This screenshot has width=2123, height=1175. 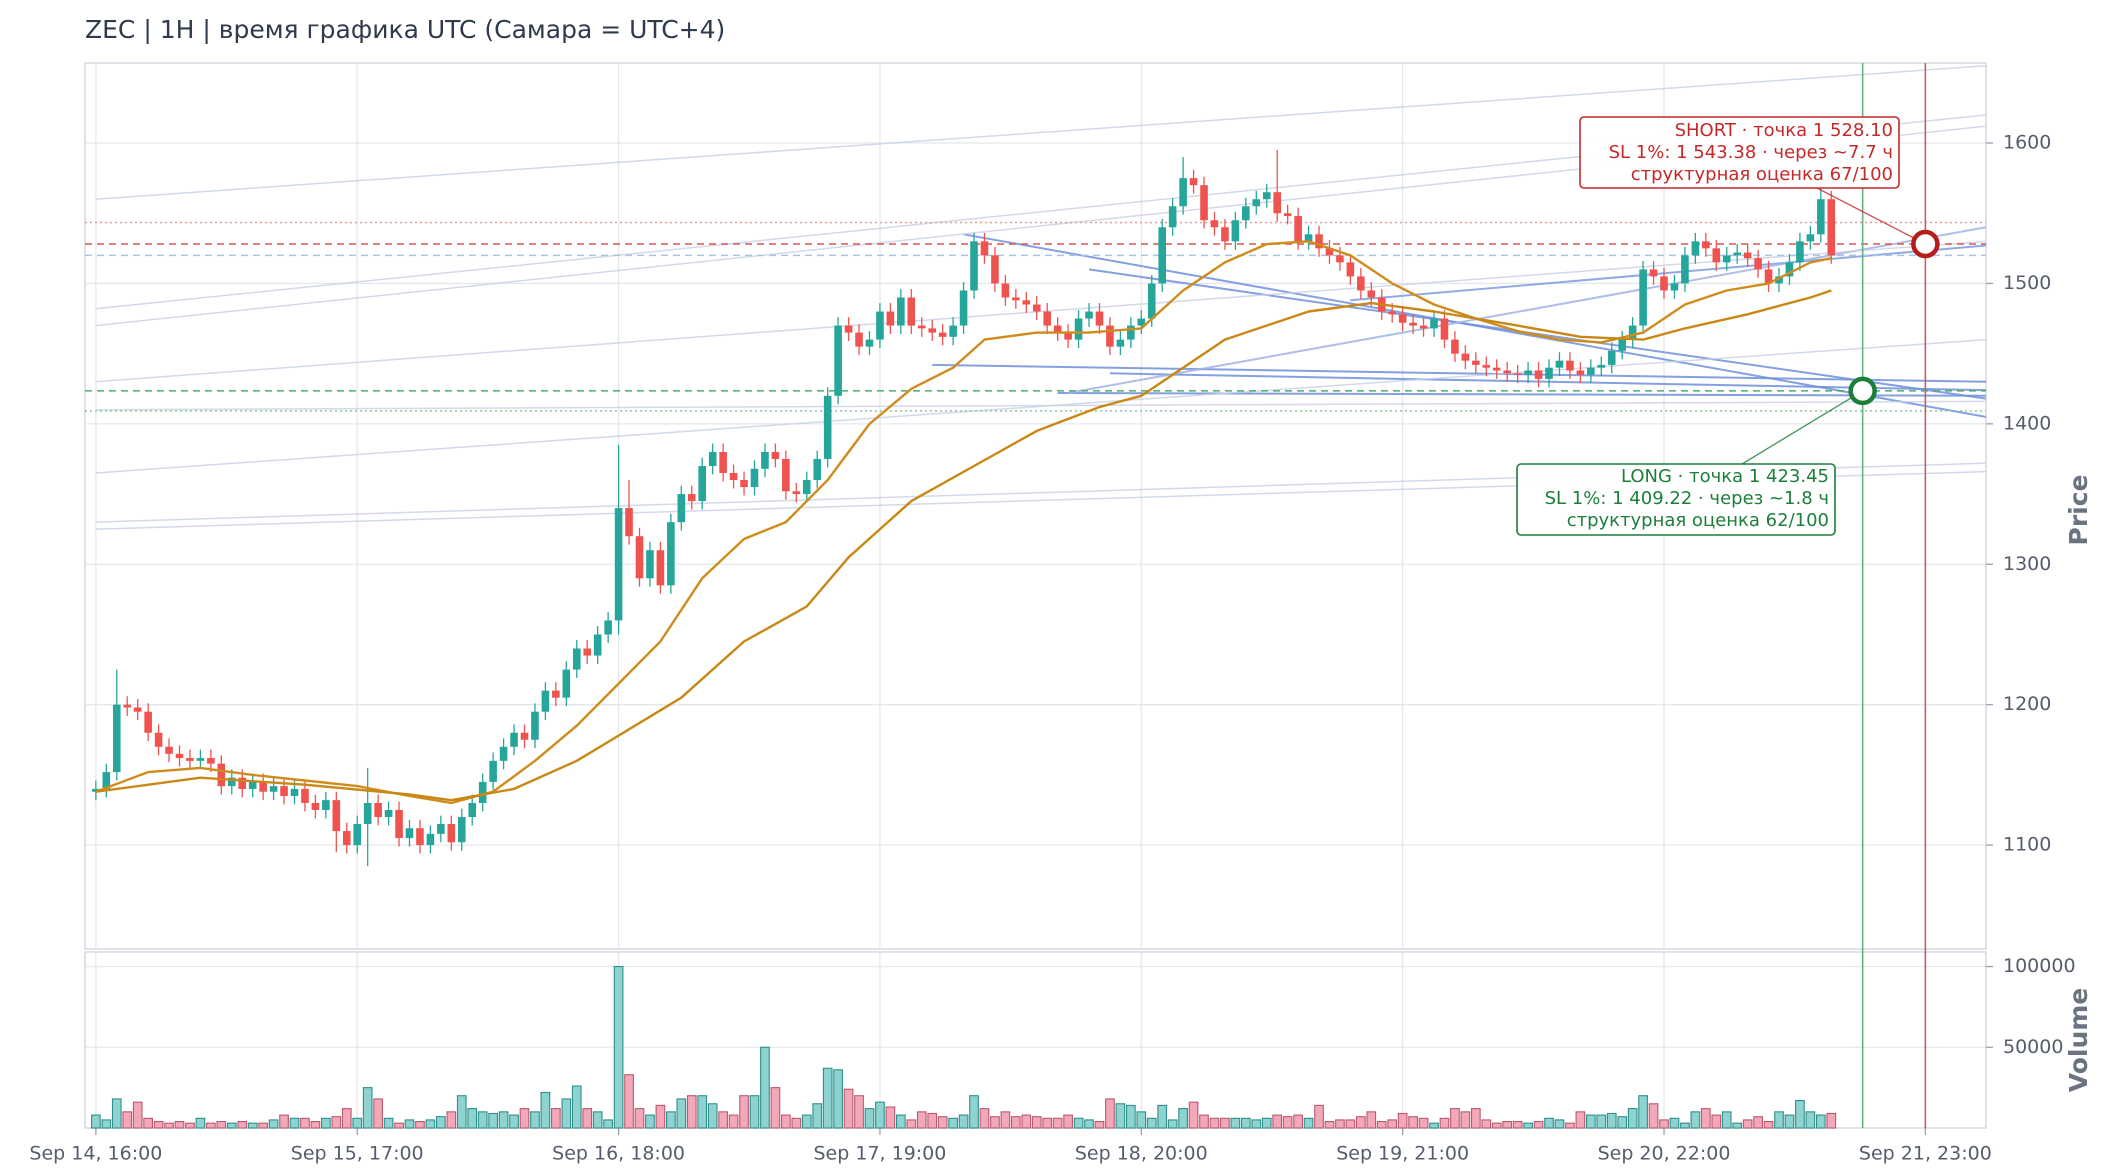 I want to click on volume-tick-label: 50000, so click(x=2033, y=1047).